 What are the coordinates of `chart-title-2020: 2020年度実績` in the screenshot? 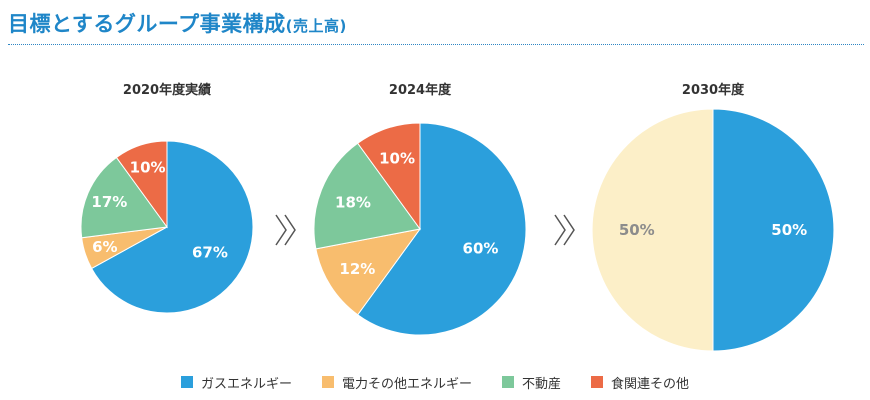 It's located at (167, 90).